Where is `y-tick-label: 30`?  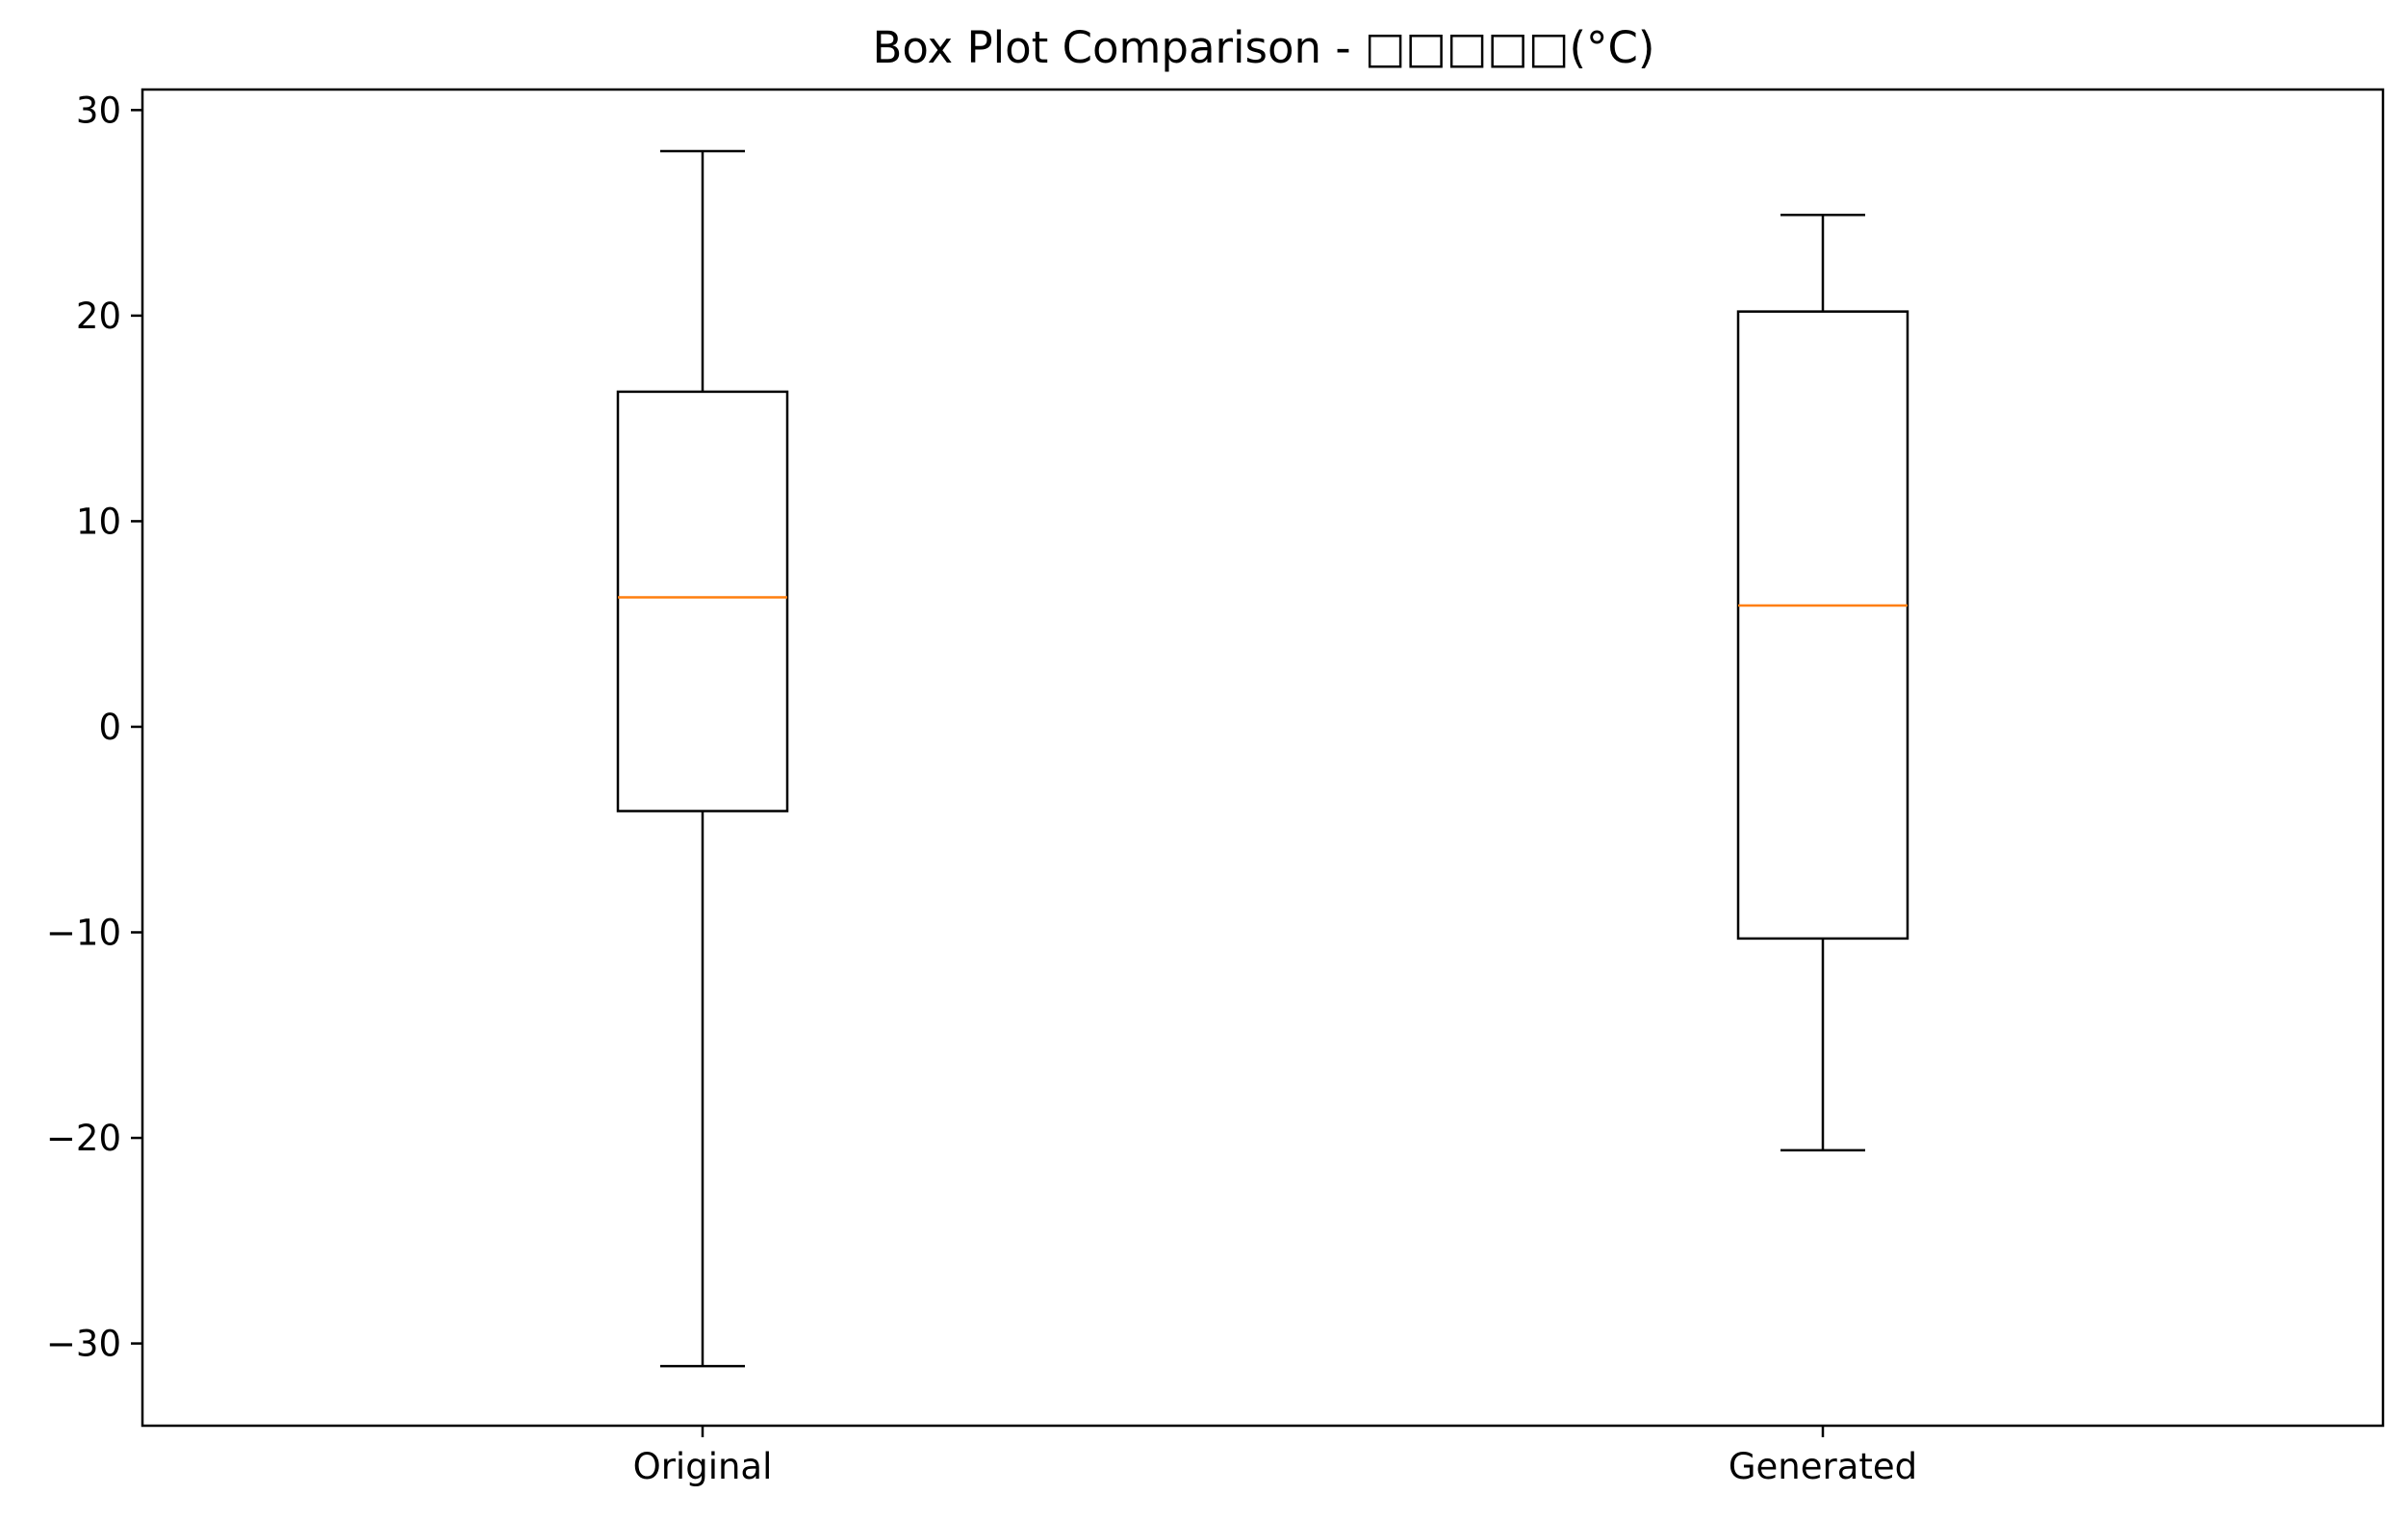
y-tick-label: 30 is located at coordinates (98, 111).